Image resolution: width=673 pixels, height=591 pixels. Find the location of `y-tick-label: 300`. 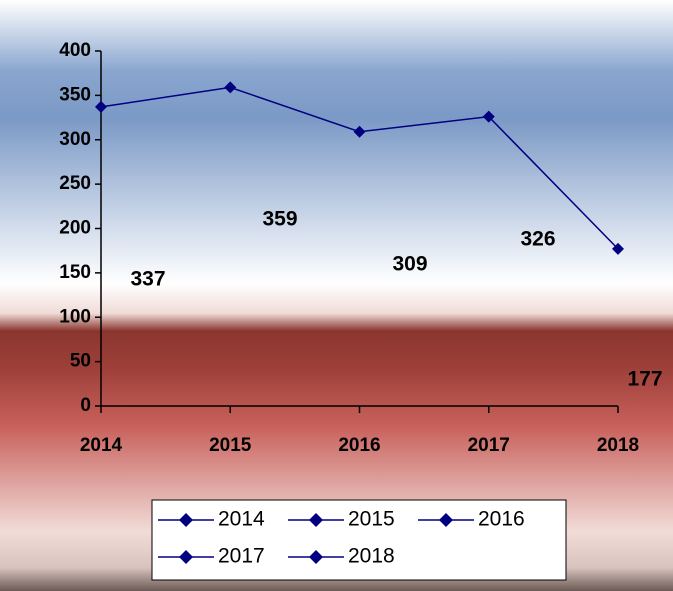

y-tick-label: 300 is located at coordinates (75, 139).